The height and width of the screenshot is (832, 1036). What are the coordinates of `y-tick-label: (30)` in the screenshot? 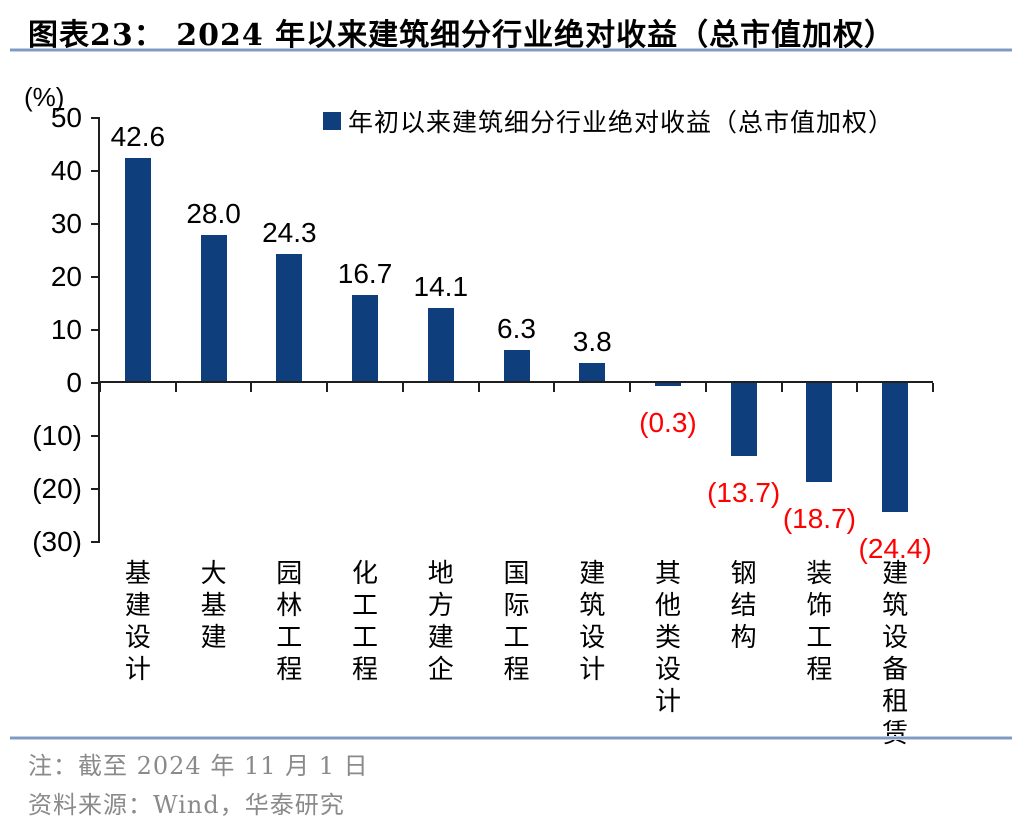 It's located at (57, 541).